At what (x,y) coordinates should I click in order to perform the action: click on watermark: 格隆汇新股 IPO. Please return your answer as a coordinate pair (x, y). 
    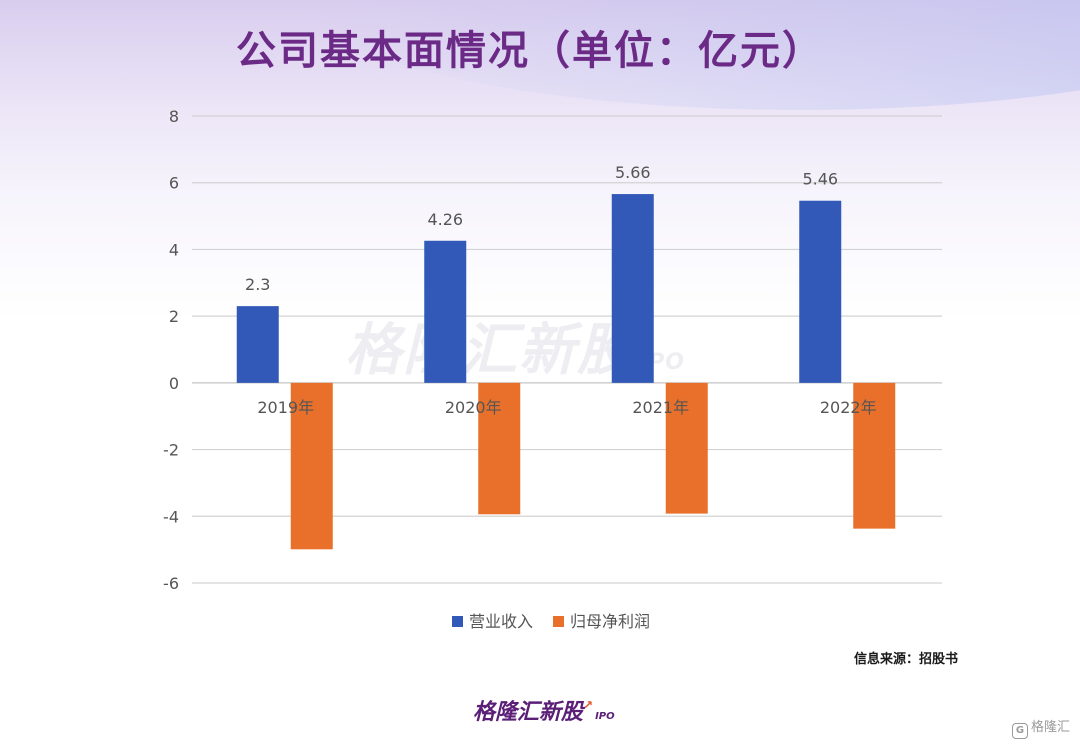
    Looking at the image, I should click on (515, 345).